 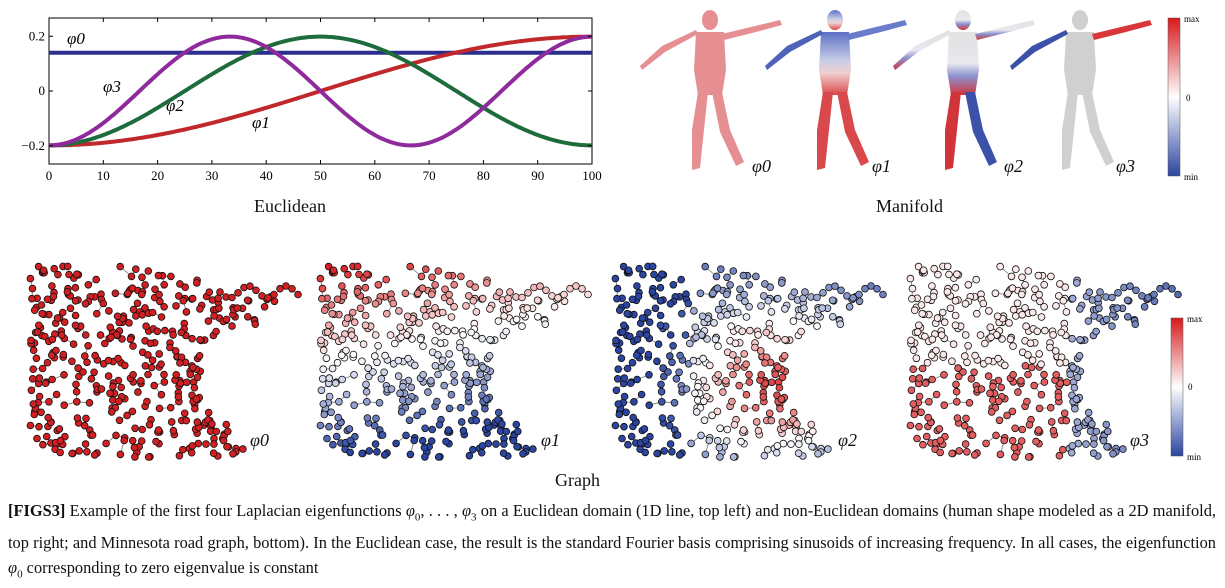 What do you see at coordinates (592, 175) in the screenshot?
I see `x-tick-label: 100` at bounding box center [592, 175].